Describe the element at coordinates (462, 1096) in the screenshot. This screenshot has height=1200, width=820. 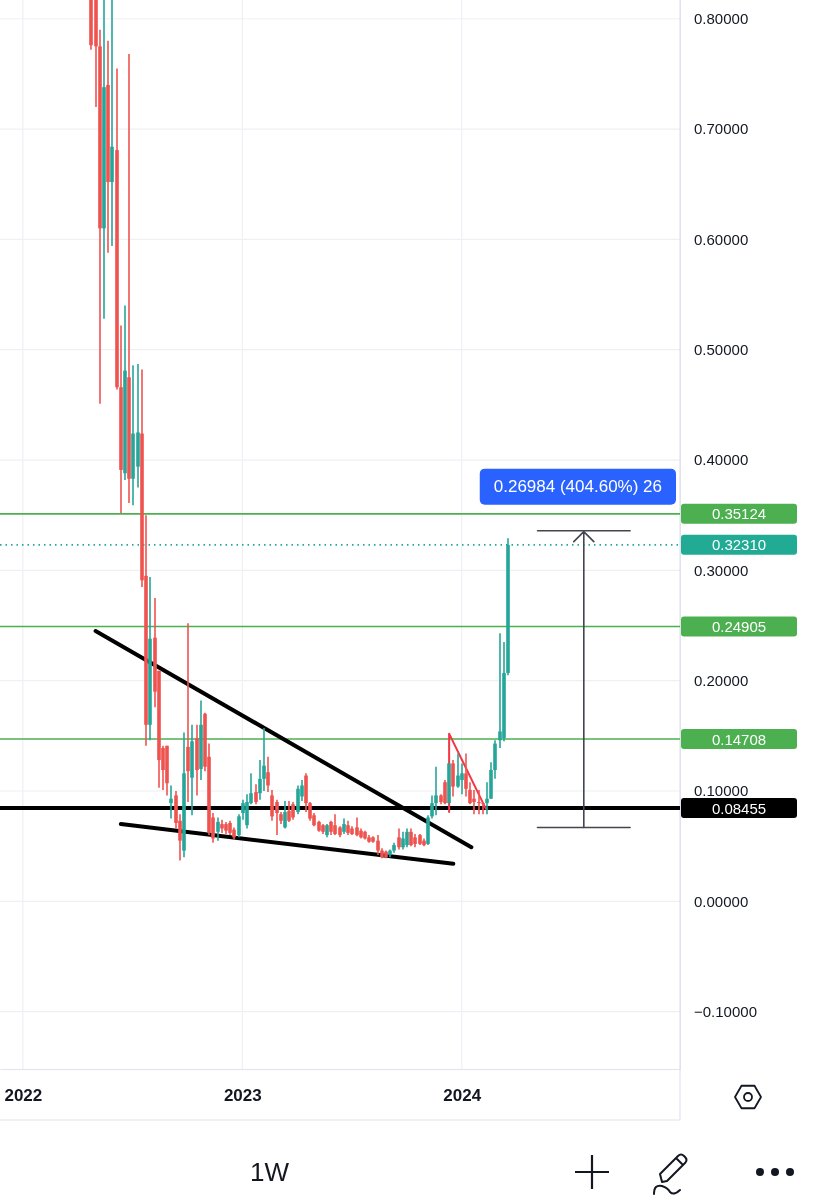
I see `x-tick-label: 2024` at that location.